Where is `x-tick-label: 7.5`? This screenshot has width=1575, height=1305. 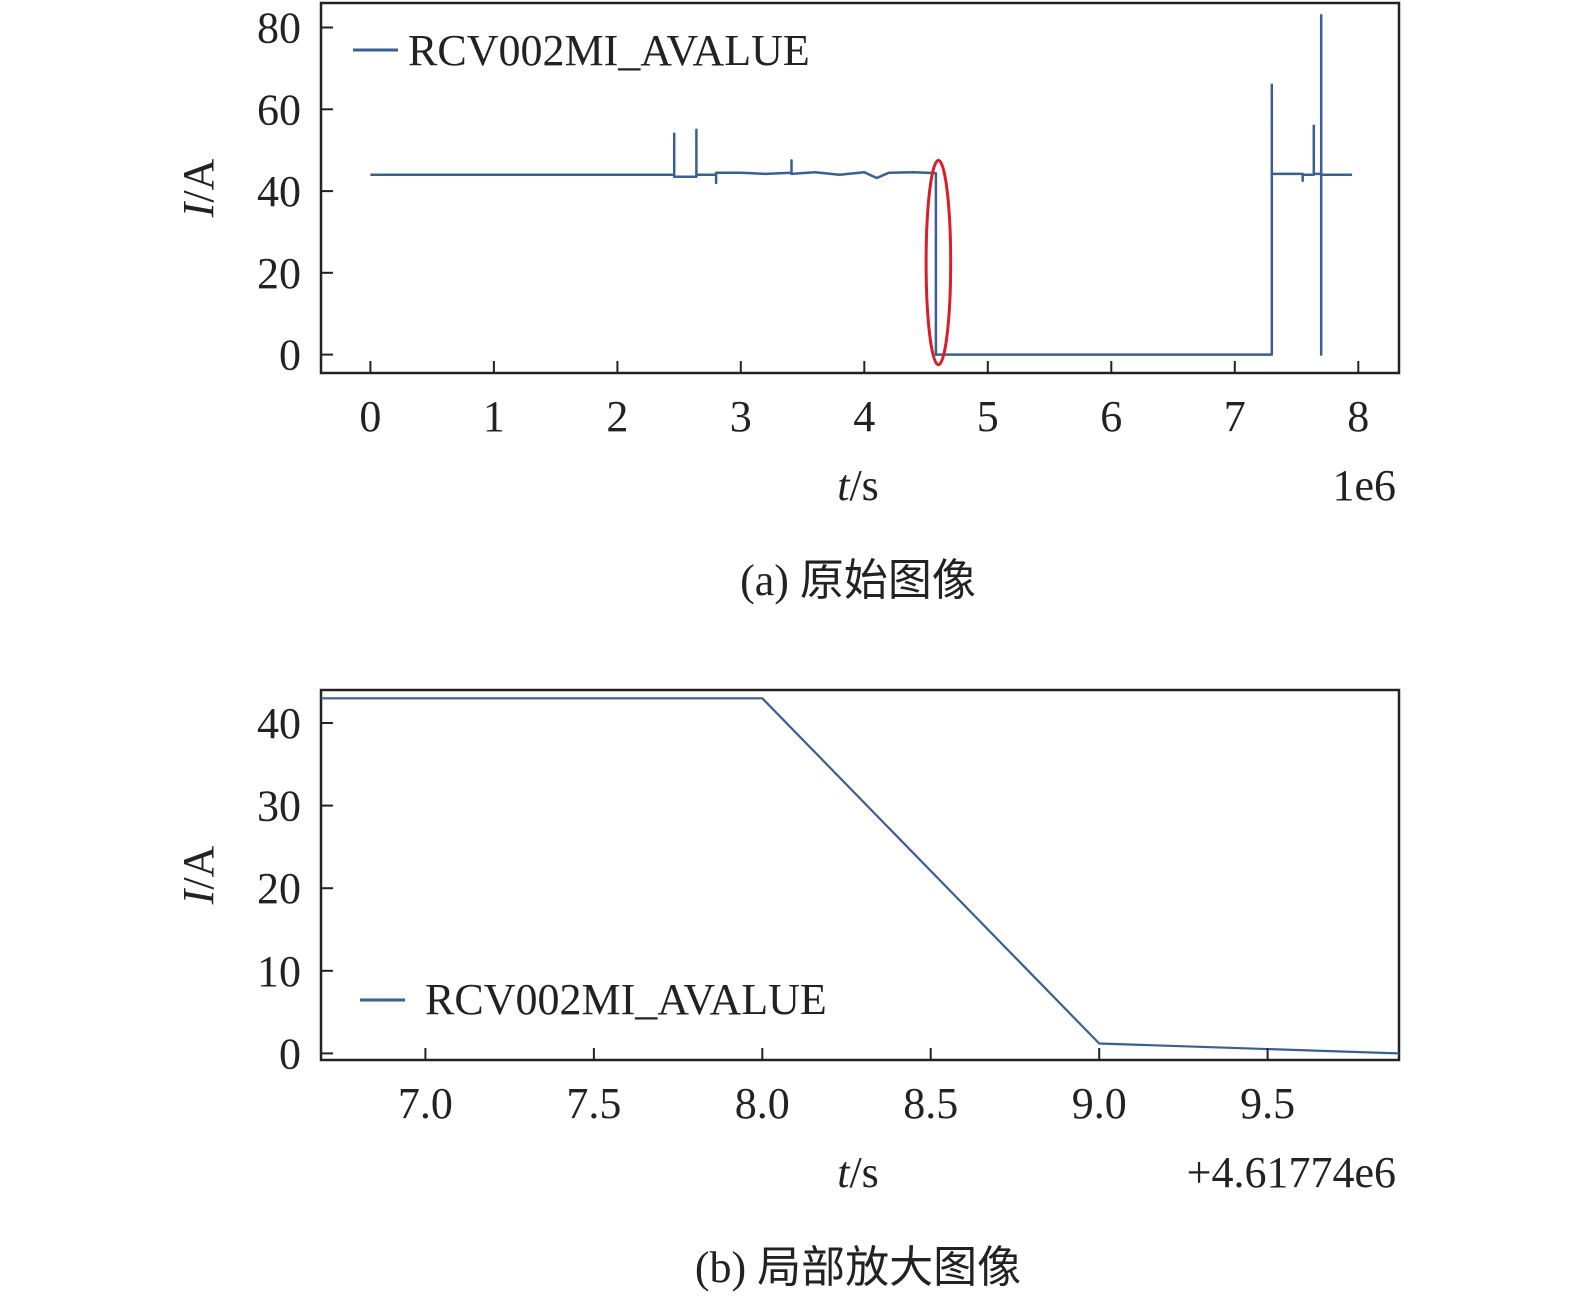
x-tick-label: 7.5 is located at coordinates (593, 1103).